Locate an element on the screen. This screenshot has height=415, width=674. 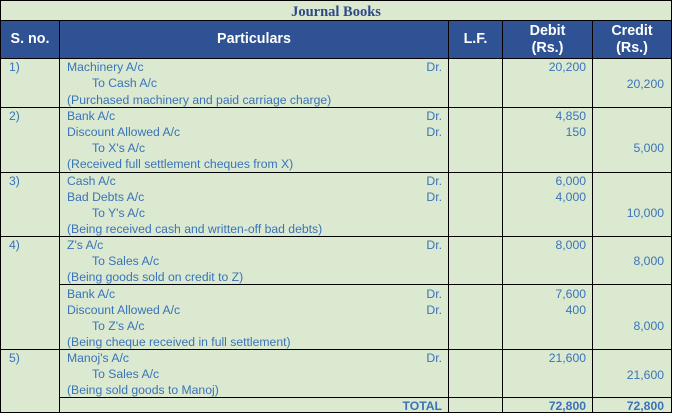
entry-line: To Y's A/c is located at coordinates (118, 213).